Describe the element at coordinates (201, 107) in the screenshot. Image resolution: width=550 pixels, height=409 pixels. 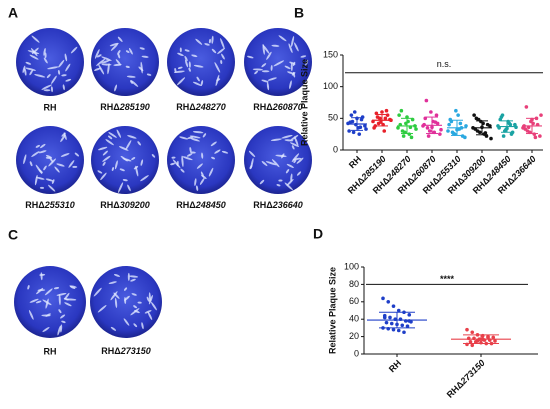
I see `well-label: RHΔ248270` at that location.